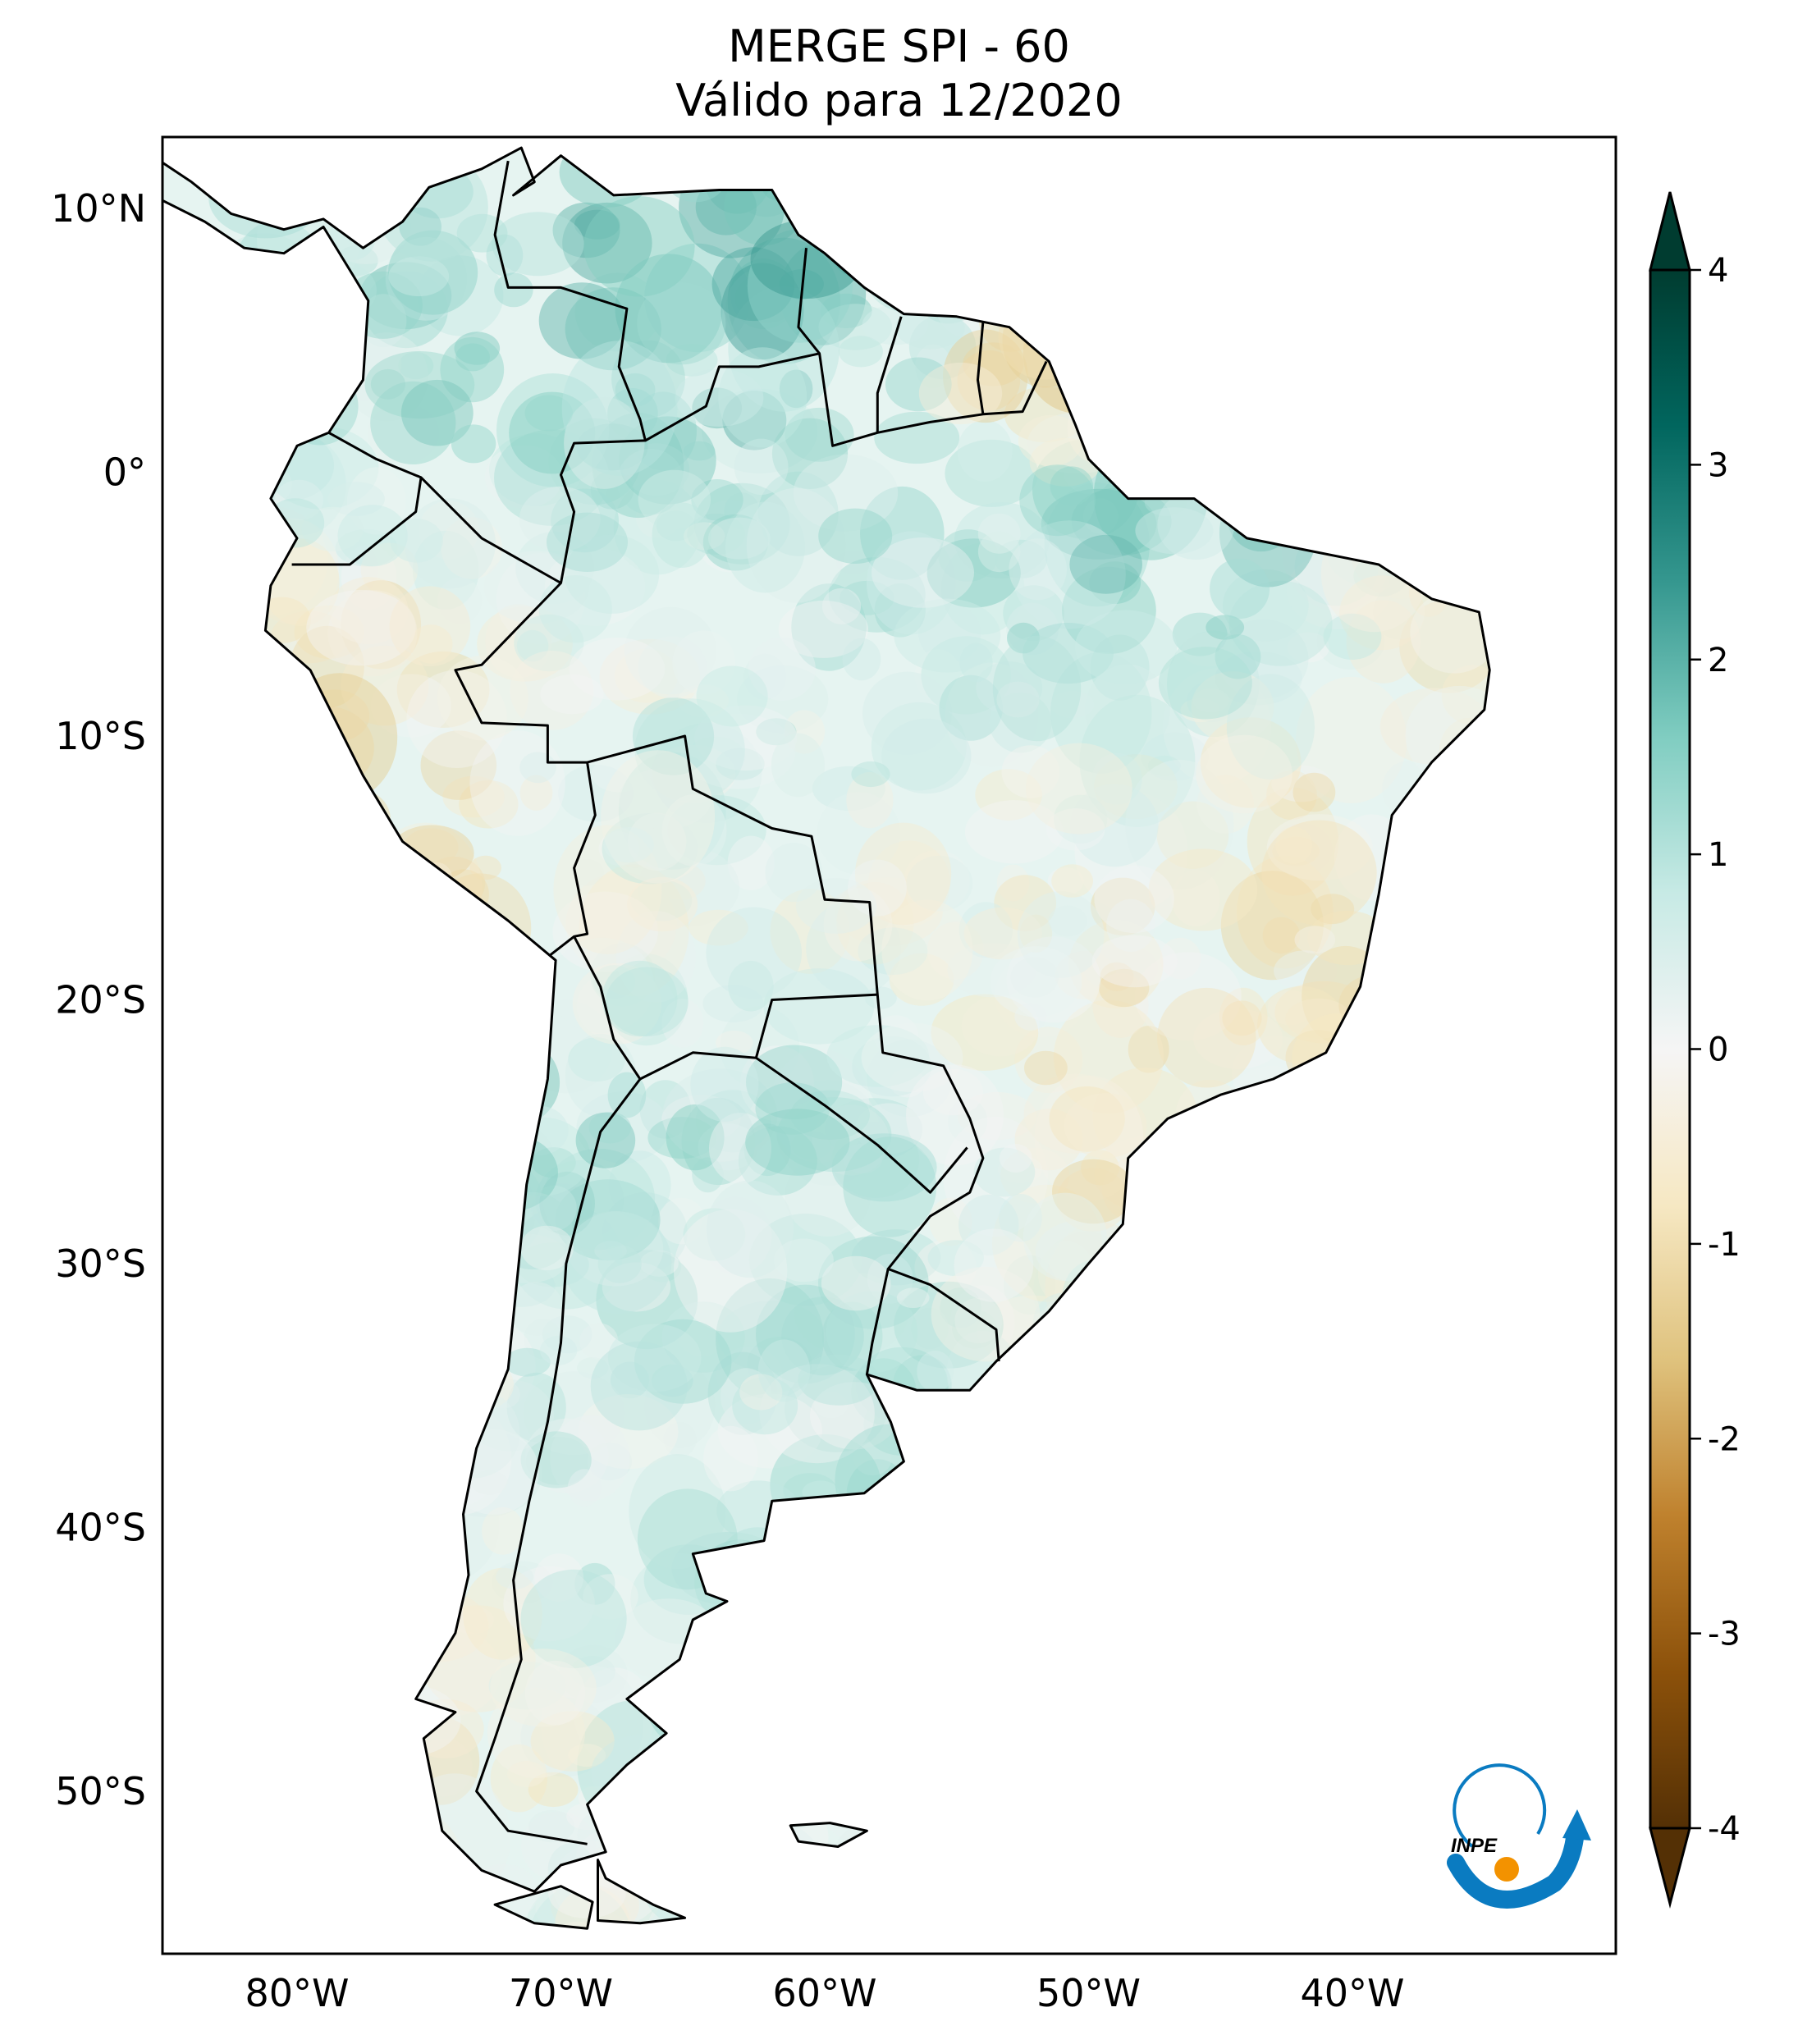 The image size is (1798, 2044). I want to click on border-line, so click(861, 1125).